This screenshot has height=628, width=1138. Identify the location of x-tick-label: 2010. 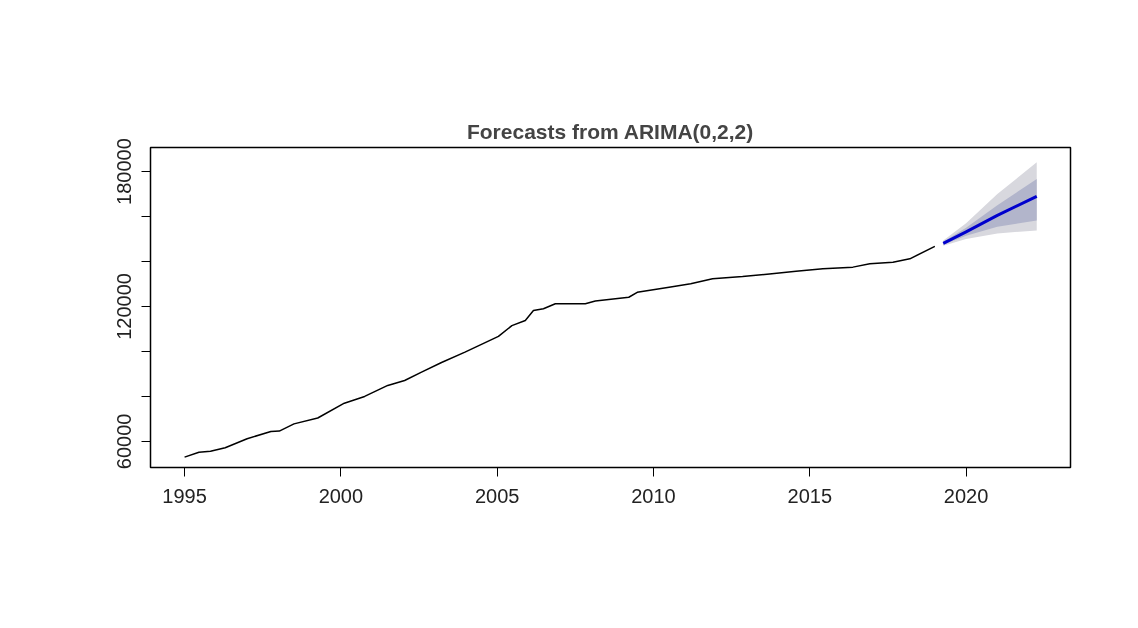
(653, 495).